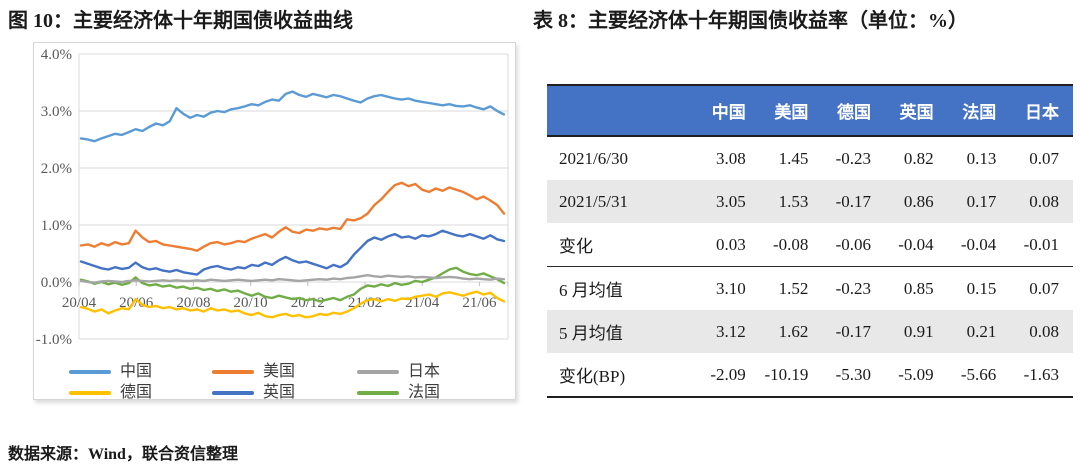  I want to click on table-cell: 0.21, so click(981, 331).